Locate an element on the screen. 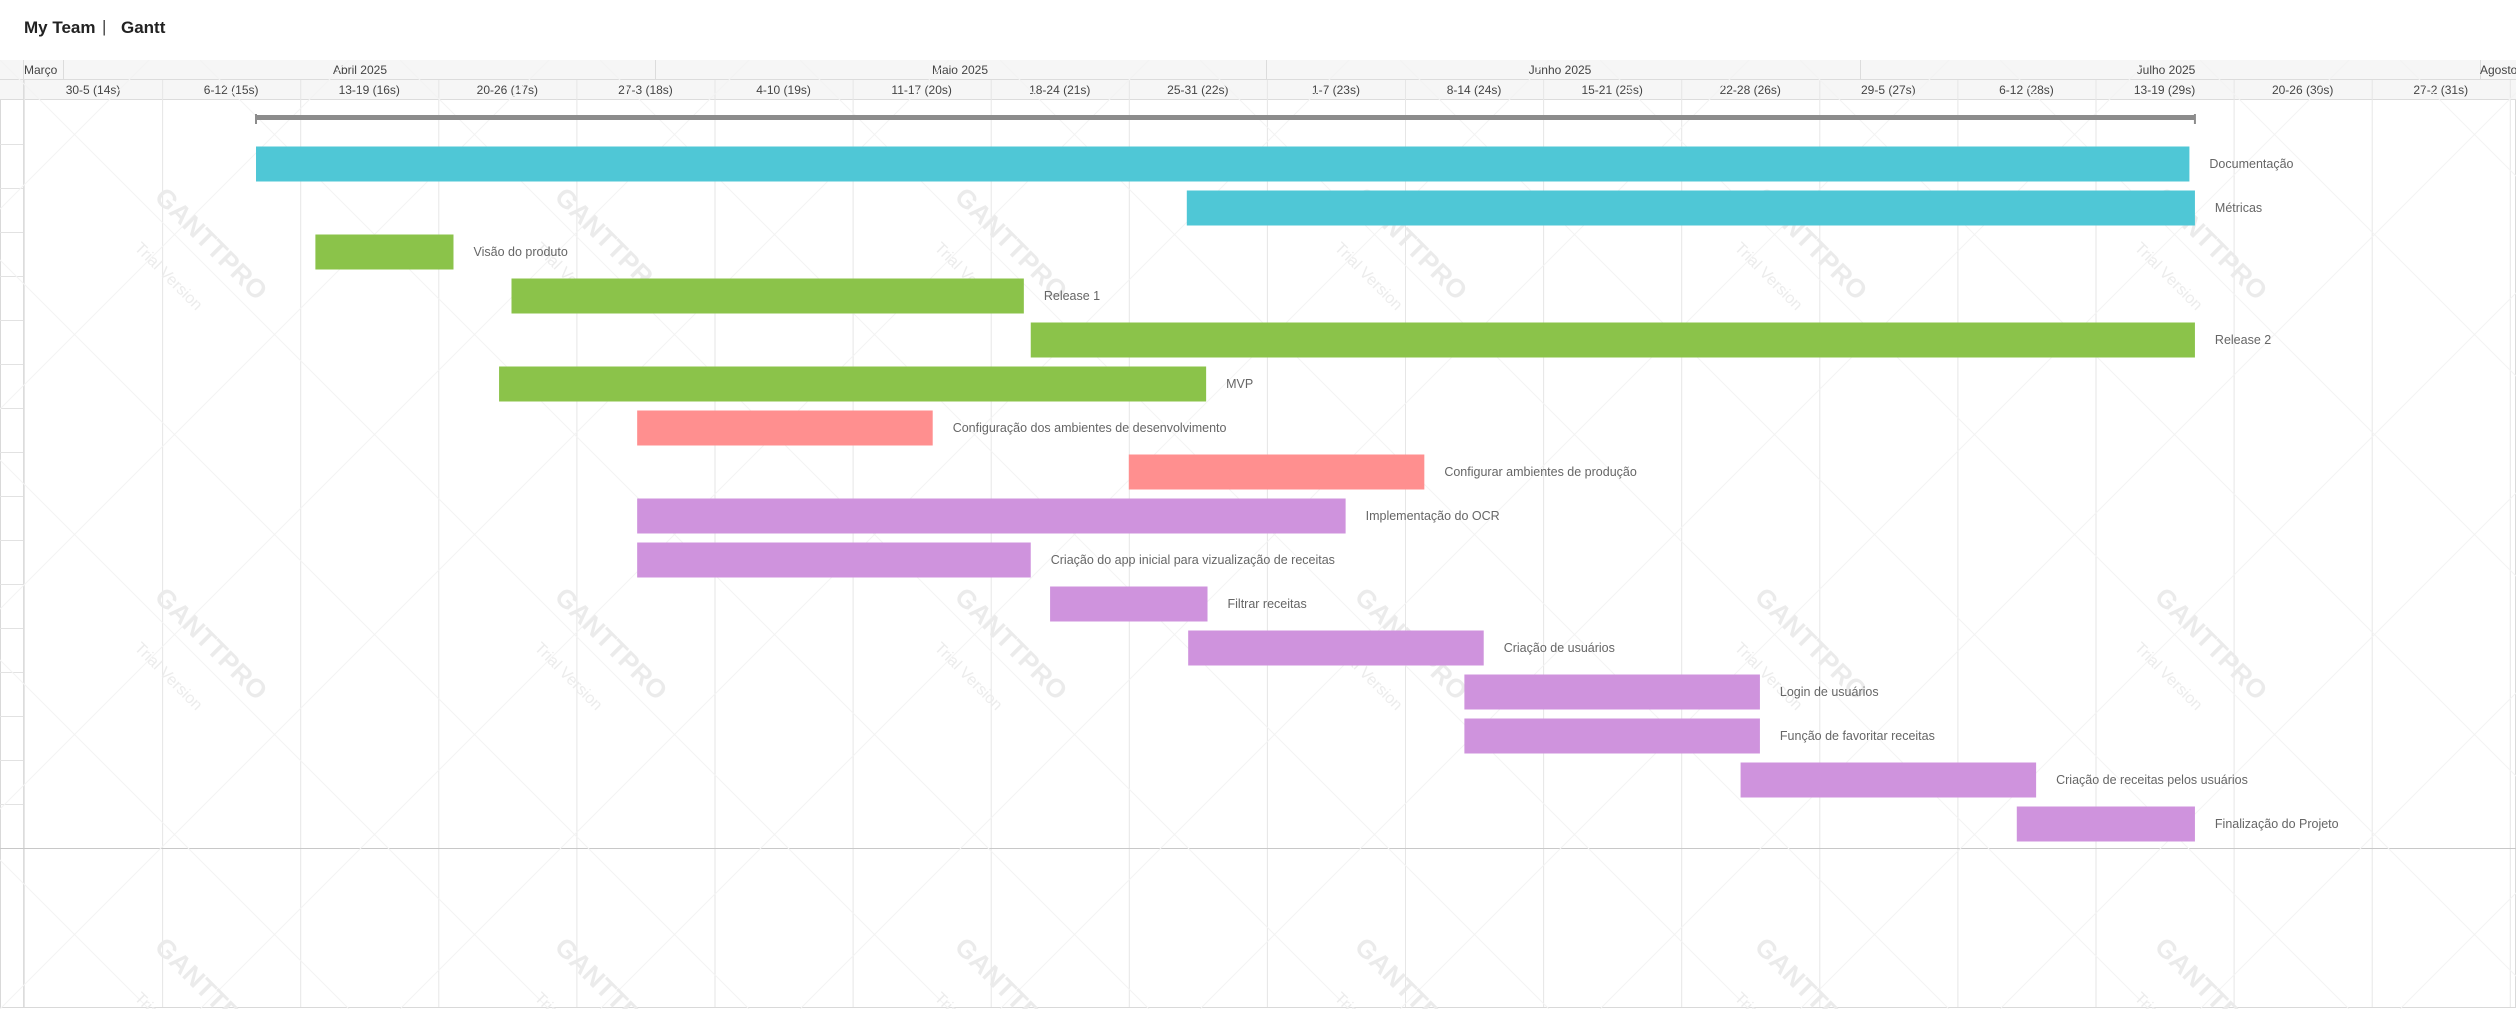 This screenshot has width=2516, height=1014. task-label: Configurar ambientes de produção is located at coordinates (1540, 472).